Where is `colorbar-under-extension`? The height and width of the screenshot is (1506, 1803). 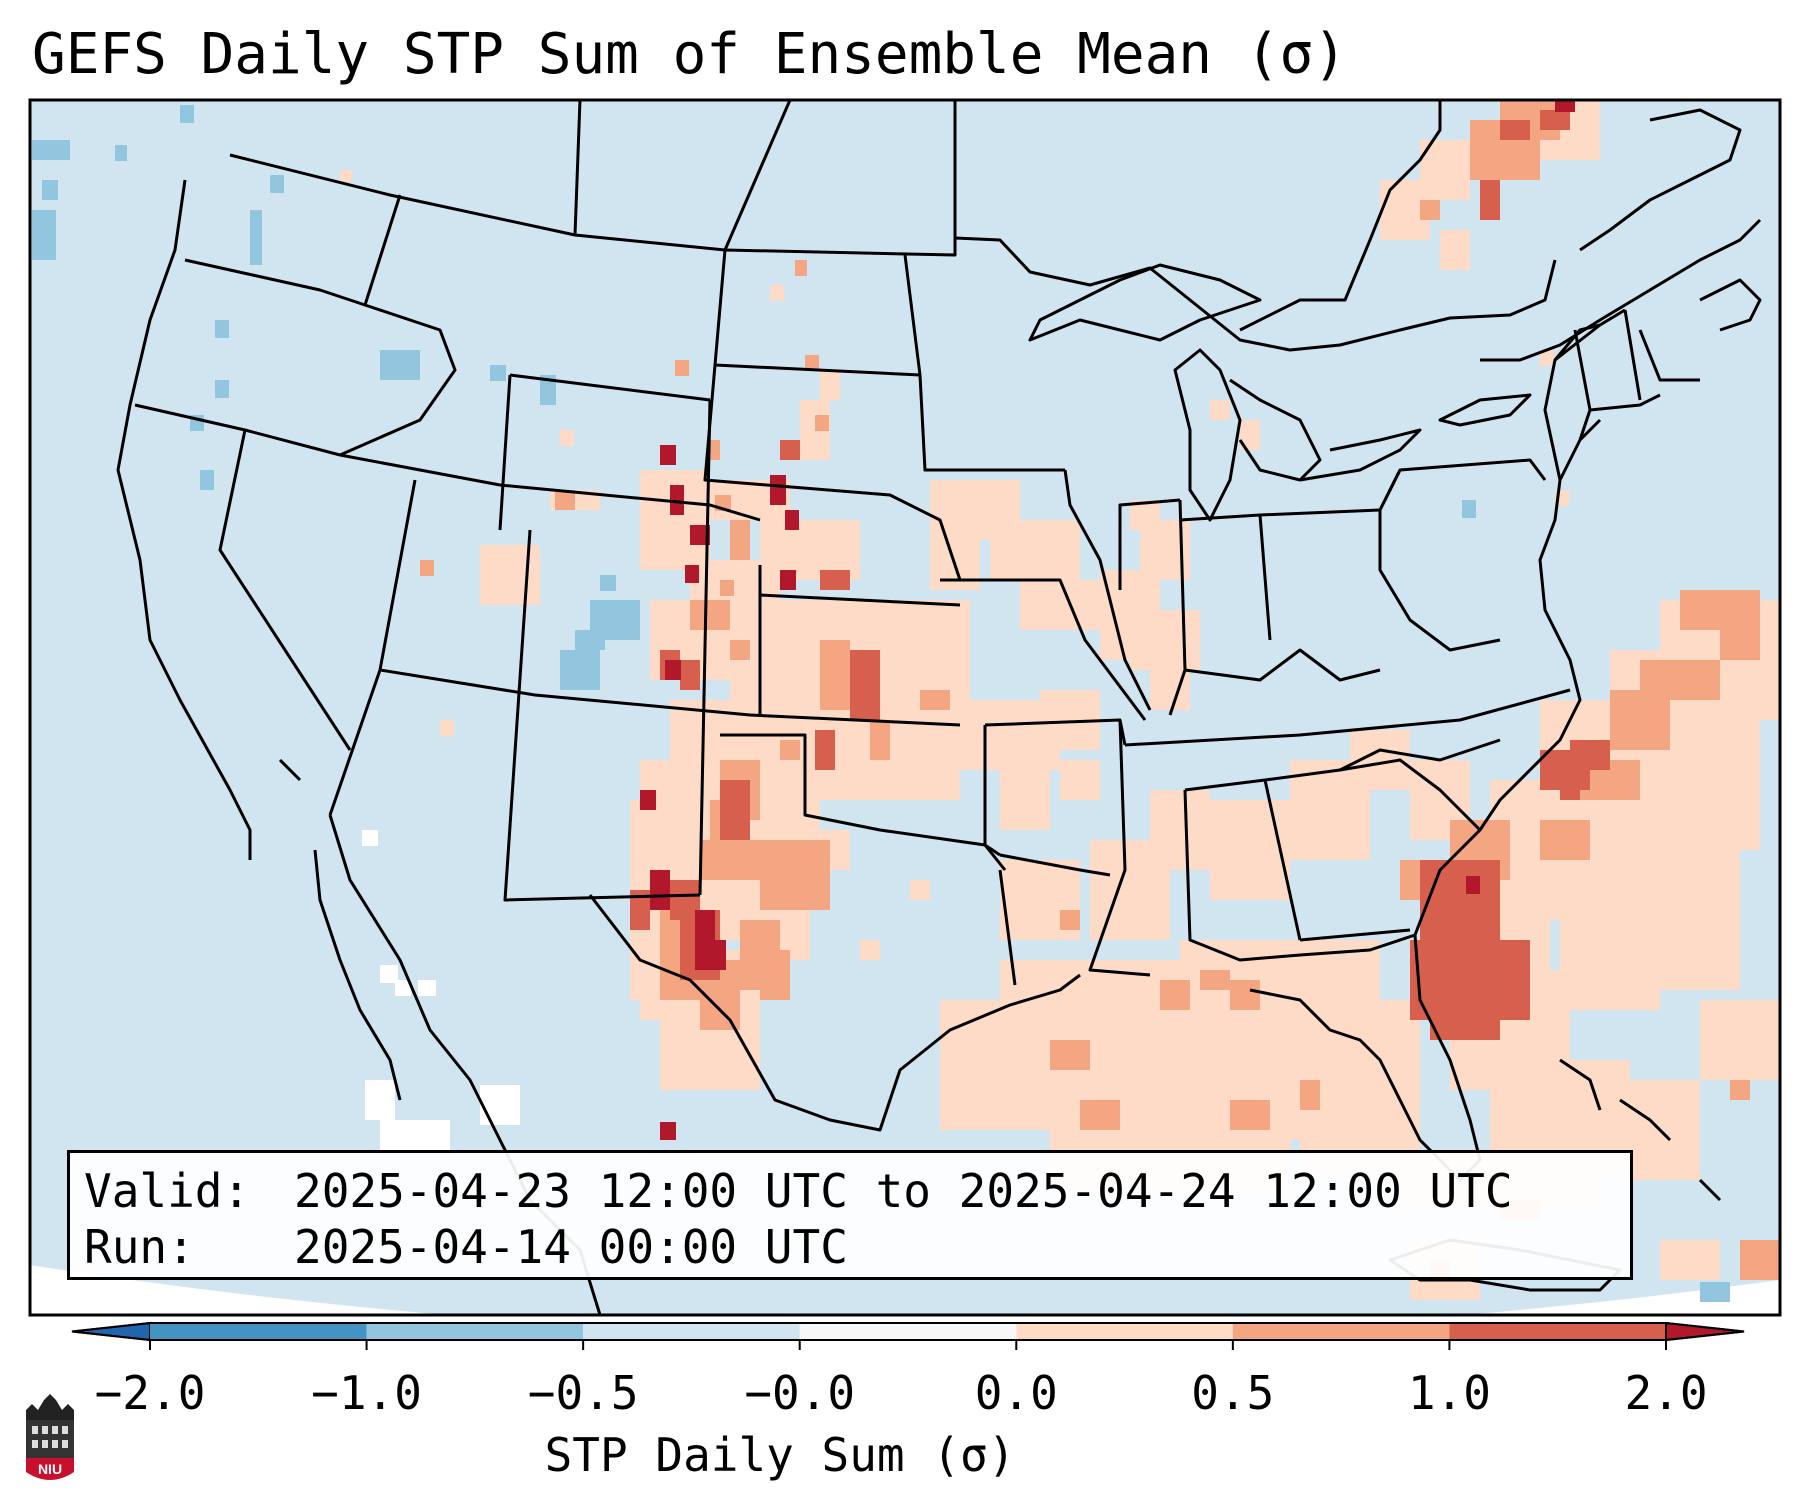
colorbar-under-extension is located at coordinates (111, 1331).